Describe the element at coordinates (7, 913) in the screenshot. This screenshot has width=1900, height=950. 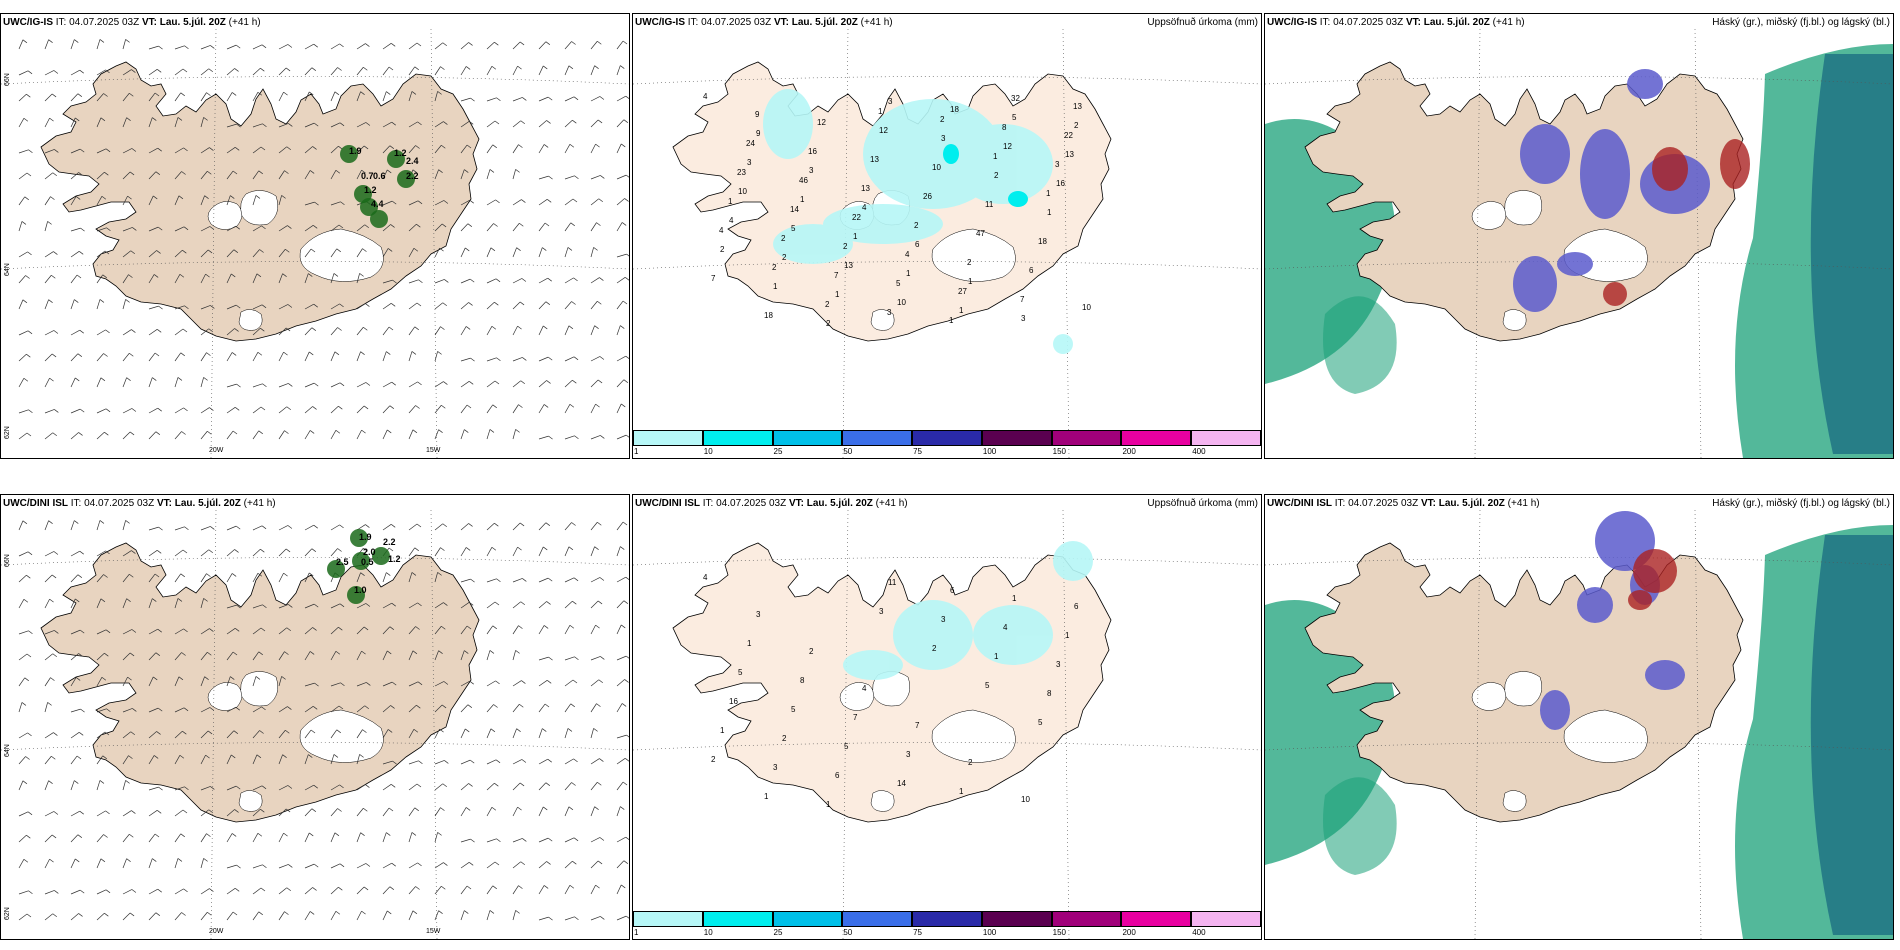
I see `lat-label-62n: 62N` at that location.